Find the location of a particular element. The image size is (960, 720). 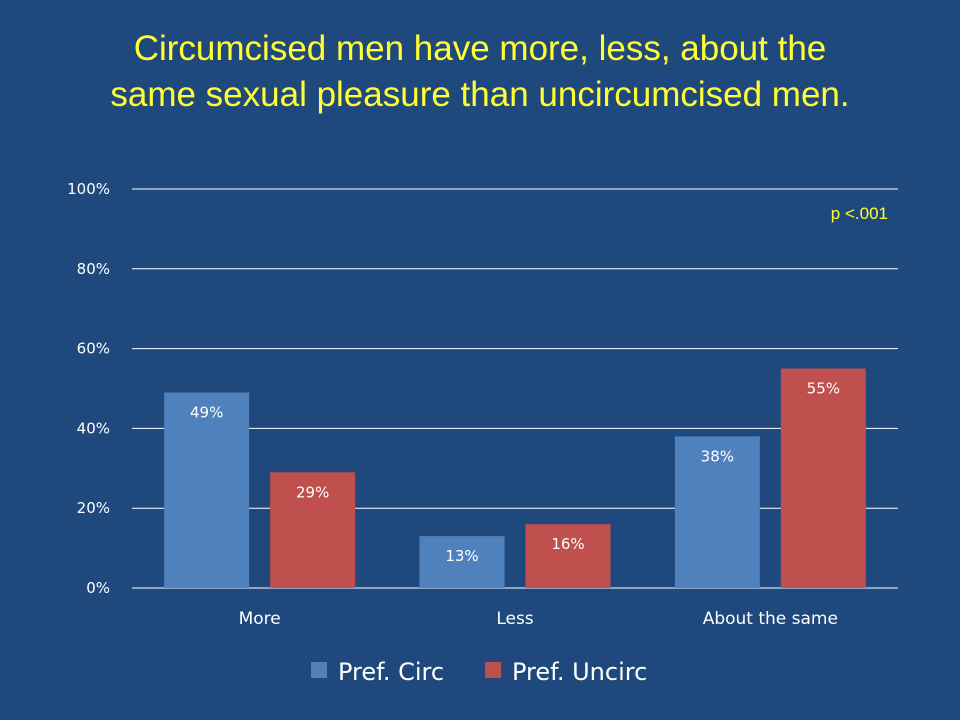

data-label: 13% is located at coordinates (461, 556).